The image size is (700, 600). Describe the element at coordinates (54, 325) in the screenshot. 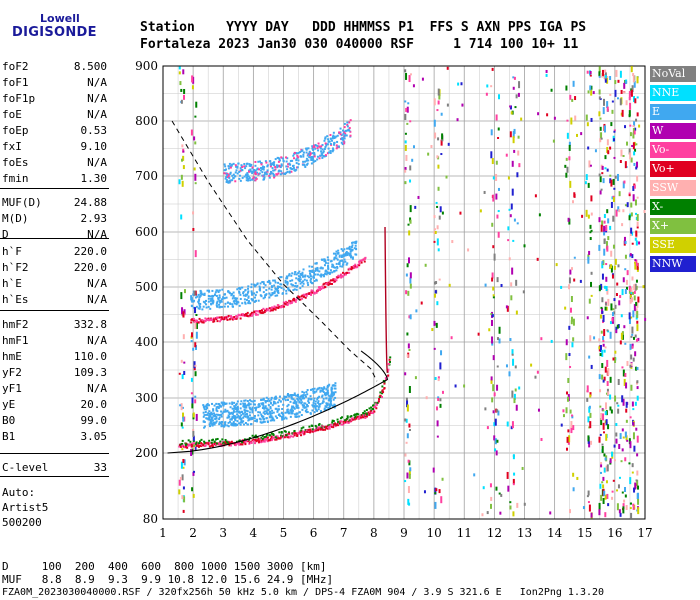

I see `param-row: hmF2 332.8` at that location.